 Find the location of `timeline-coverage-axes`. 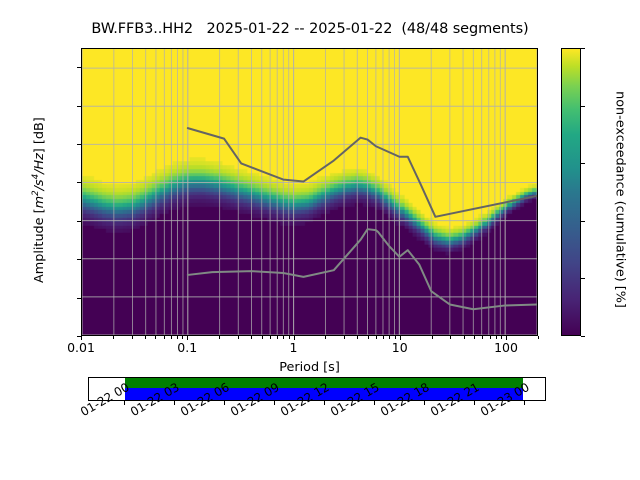

timeline-coverage-axes is located at coordinates (317, 389).